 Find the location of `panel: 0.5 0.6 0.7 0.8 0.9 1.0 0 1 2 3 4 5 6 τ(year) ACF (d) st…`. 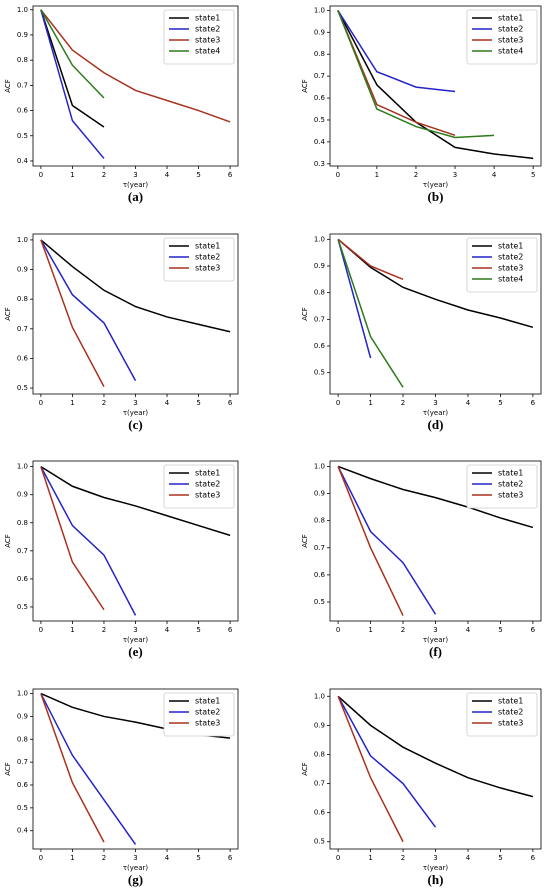

panel: 0.5 0.6 0.7 0.8 0.9 1.0 0 1 2 3 4 5 6 τ(year) ACF (d) st… is located at coordinates (421, 332).